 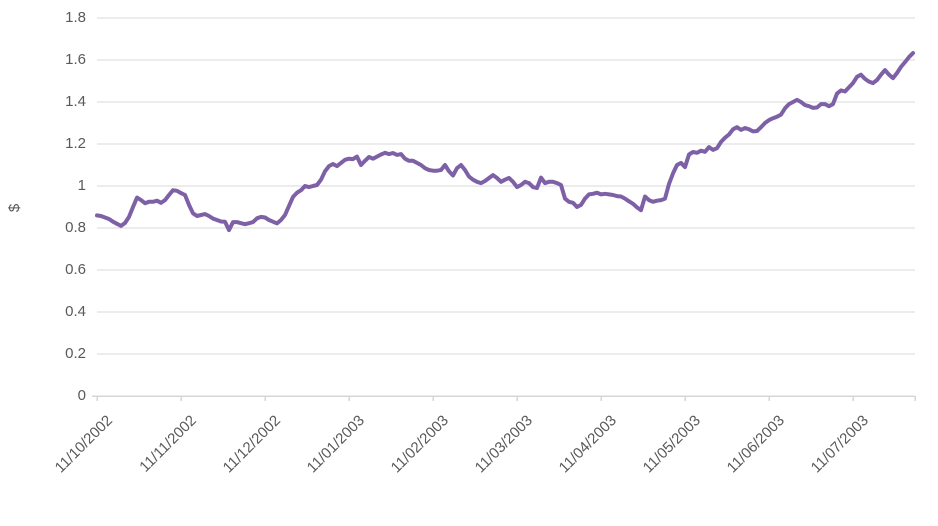 What do you see at coordinates (75, 59) in the screenshot?
I see `y-tick-label: 1.6` at bounding box center [75, 59].